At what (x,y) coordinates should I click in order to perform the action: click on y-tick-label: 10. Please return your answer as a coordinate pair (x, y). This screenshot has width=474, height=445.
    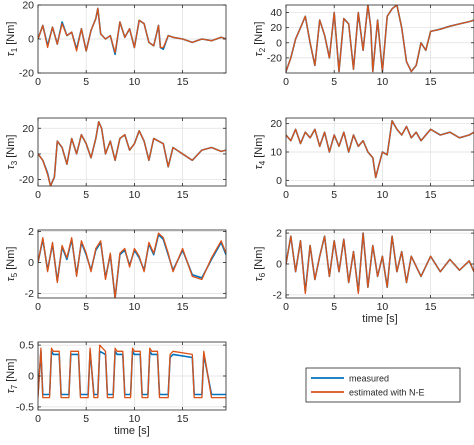
    Looking at the image, I should click on (276, 153).